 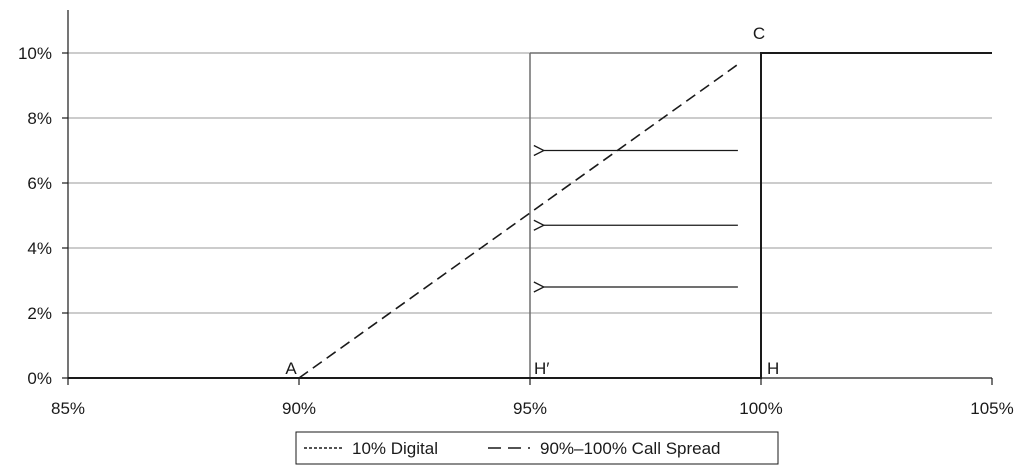 What do you see at coordinates (68, 408) in the screenshot?
I see `x-tick-label: 85%` at bounding box center [68, 408].